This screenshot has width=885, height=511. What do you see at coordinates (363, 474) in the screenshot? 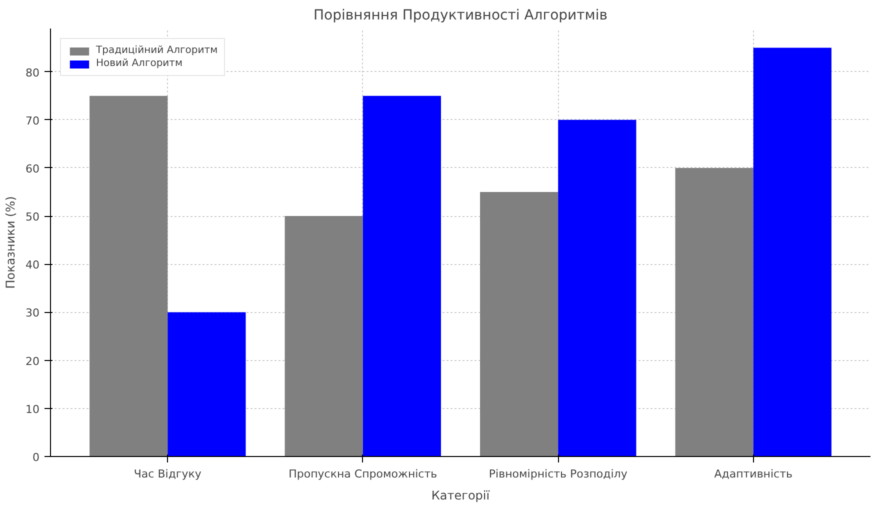
I see `x-tick-label: Пропускна Спроможність` at bounding box center [363, 474].